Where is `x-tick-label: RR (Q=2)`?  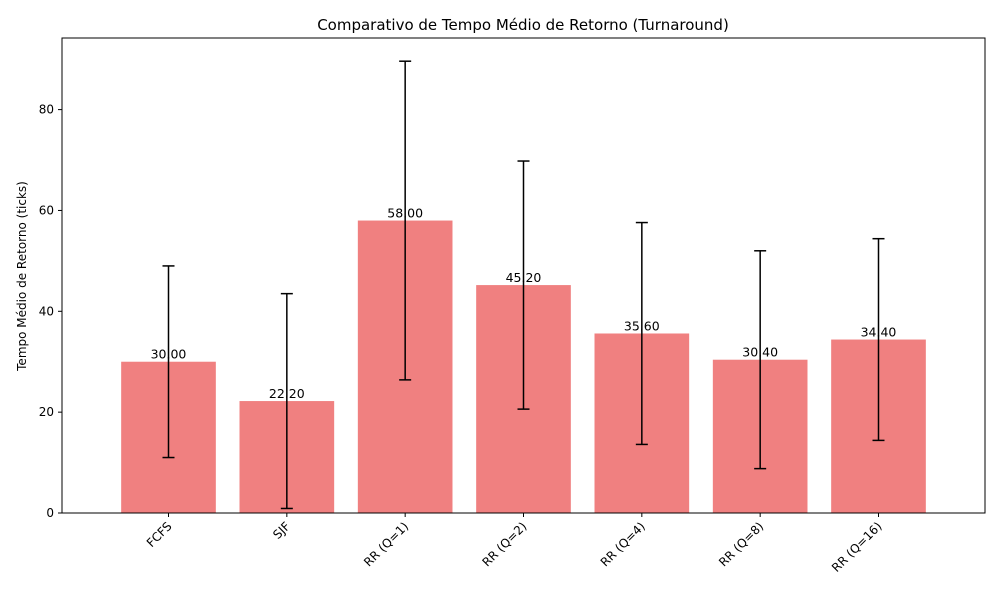 x-tick-label: RR (Q=2) is located at coordinates (504, 544).